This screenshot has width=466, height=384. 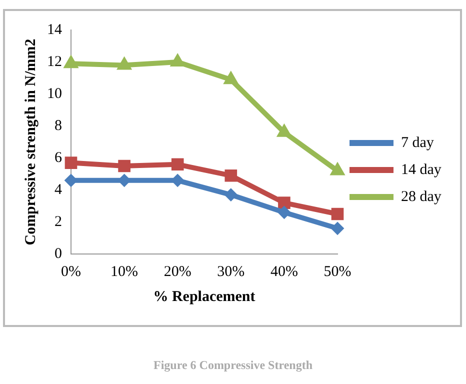 I want to click on x-tick-label: 40%, so click(x=284, y=272).